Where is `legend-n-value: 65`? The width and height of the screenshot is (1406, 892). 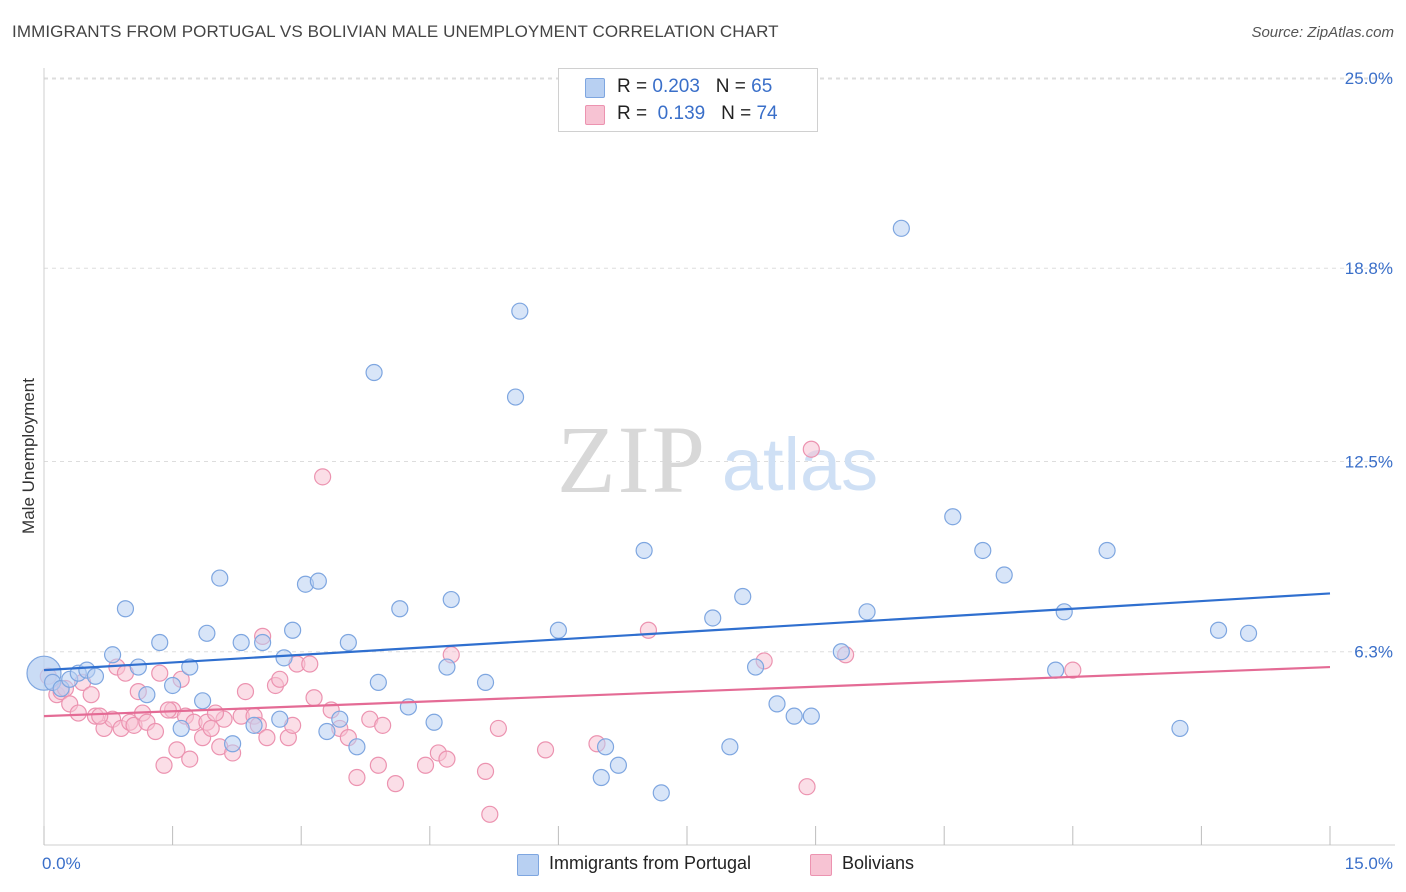 legend-n-value: 65 is located at coordinates (762, 86).